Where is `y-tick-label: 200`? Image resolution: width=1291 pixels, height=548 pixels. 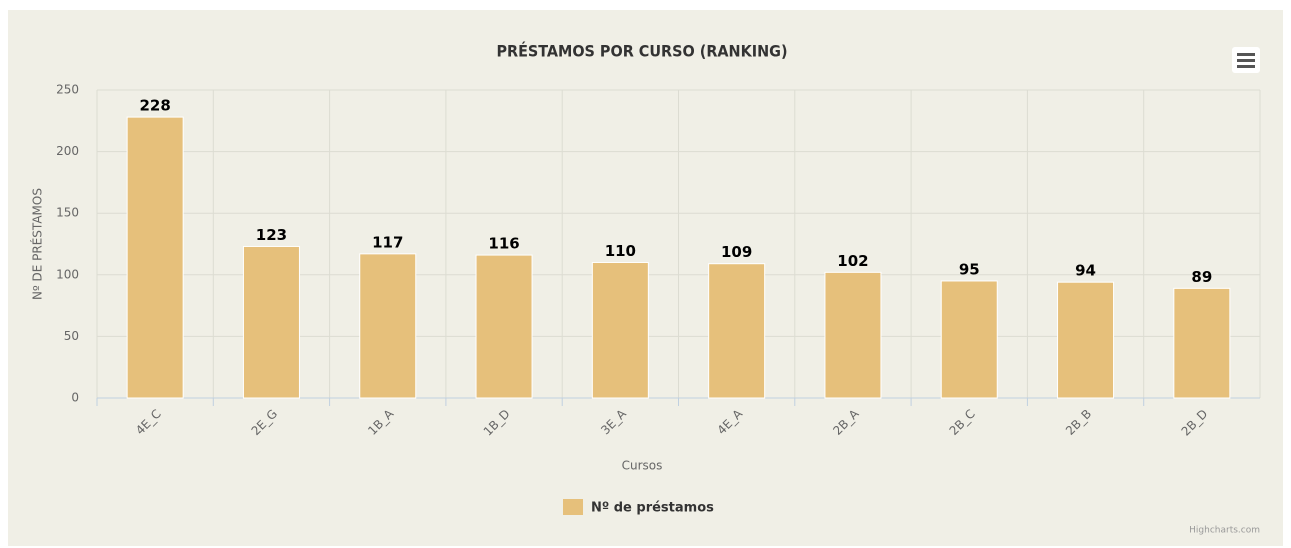
y-tick-label: 200 is located at coordinates (67, 151).